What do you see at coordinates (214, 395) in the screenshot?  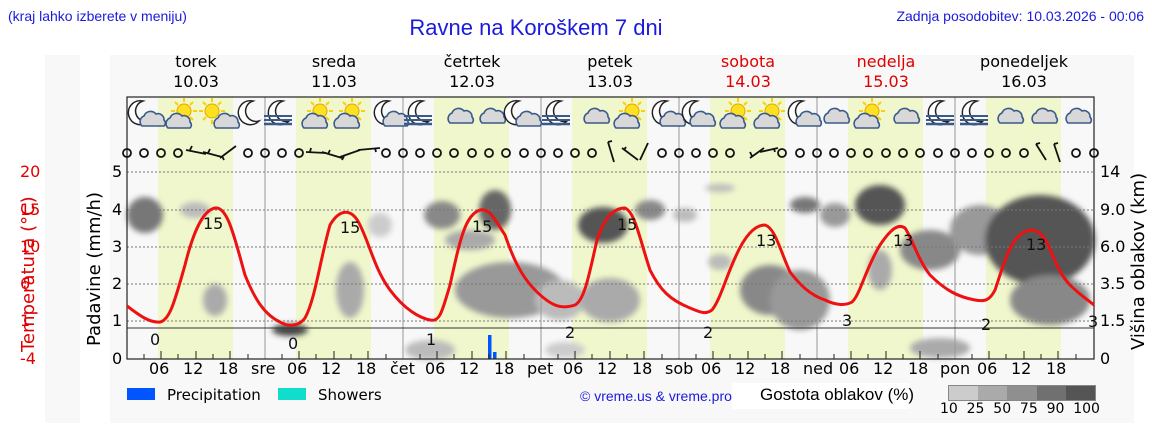 I see `precip-legend-label: Precipitation` at bounding box center [214, 395].